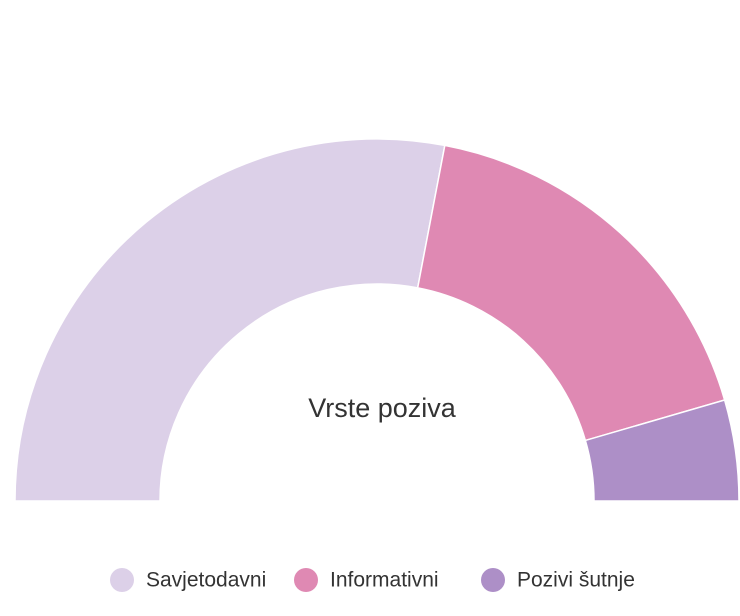 This screenshot has width=740, height=616. I want to click on slice, so click(662, 450).